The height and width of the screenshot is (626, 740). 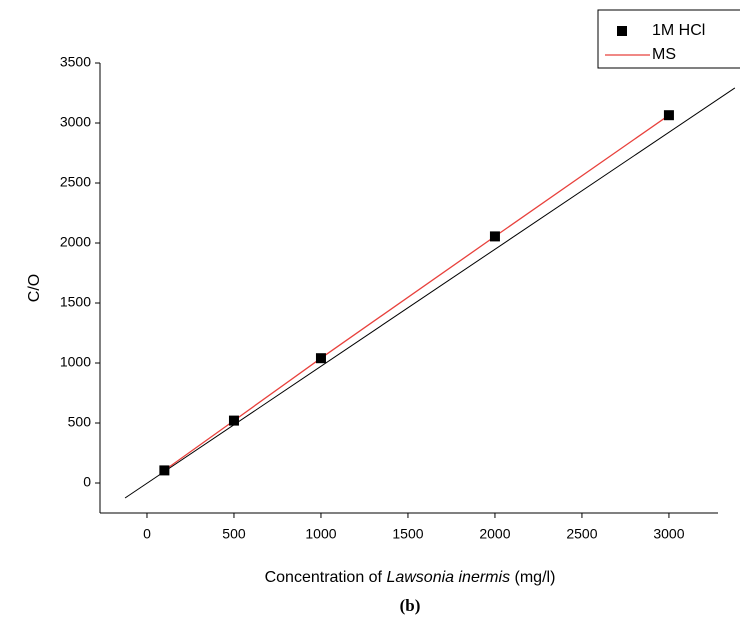 I want to click on x-label-part: (mg/l), so click(x=535, y=577).